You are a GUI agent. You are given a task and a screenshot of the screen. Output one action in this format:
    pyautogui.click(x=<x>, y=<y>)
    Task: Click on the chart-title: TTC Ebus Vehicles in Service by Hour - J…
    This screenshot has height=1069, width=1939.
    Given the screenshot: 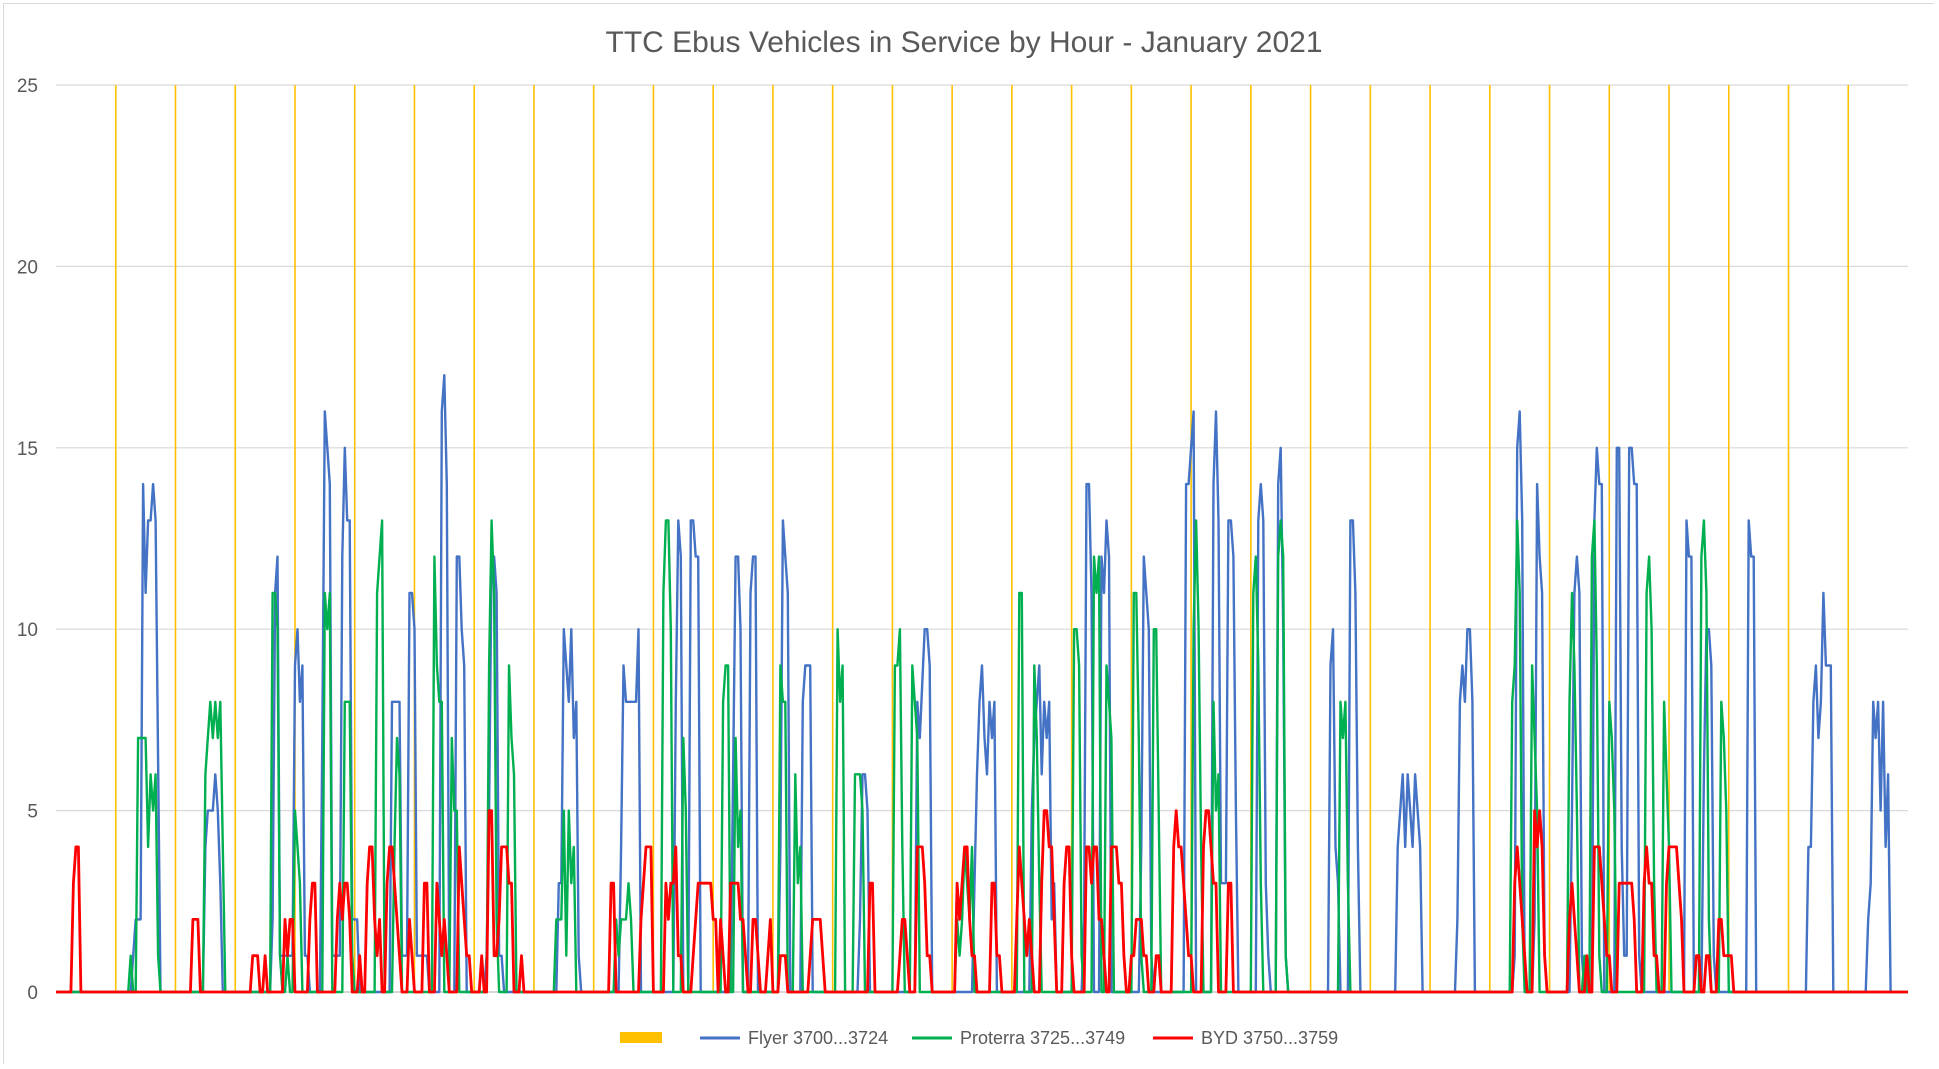 What is the action you would take?
    pyautogui.click(x=964, y=42)
    